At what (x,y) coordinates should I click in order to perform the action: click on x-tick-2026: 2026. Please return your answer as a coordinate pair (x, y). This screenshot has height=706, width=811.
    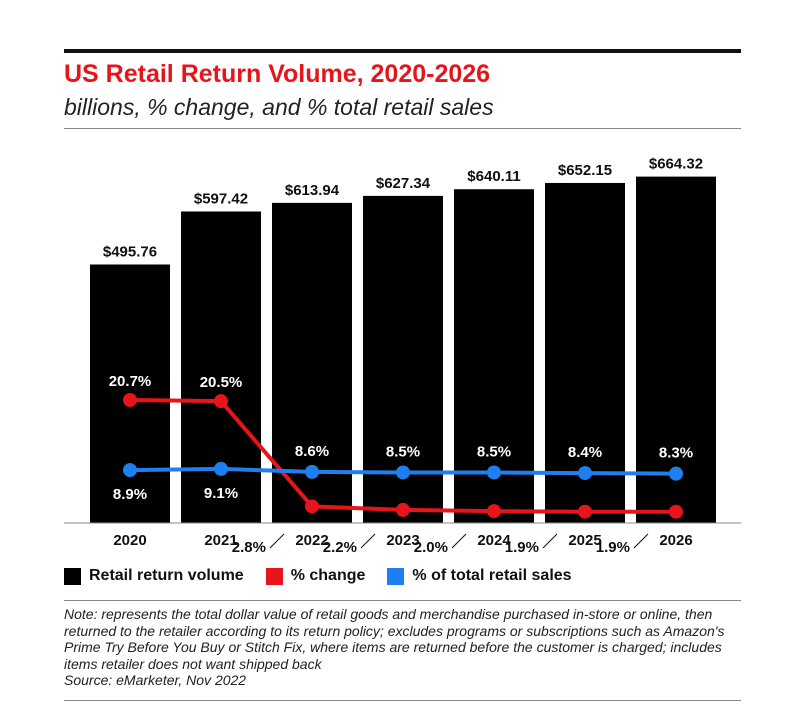
    Looking at the image, I should click on (675, 540).